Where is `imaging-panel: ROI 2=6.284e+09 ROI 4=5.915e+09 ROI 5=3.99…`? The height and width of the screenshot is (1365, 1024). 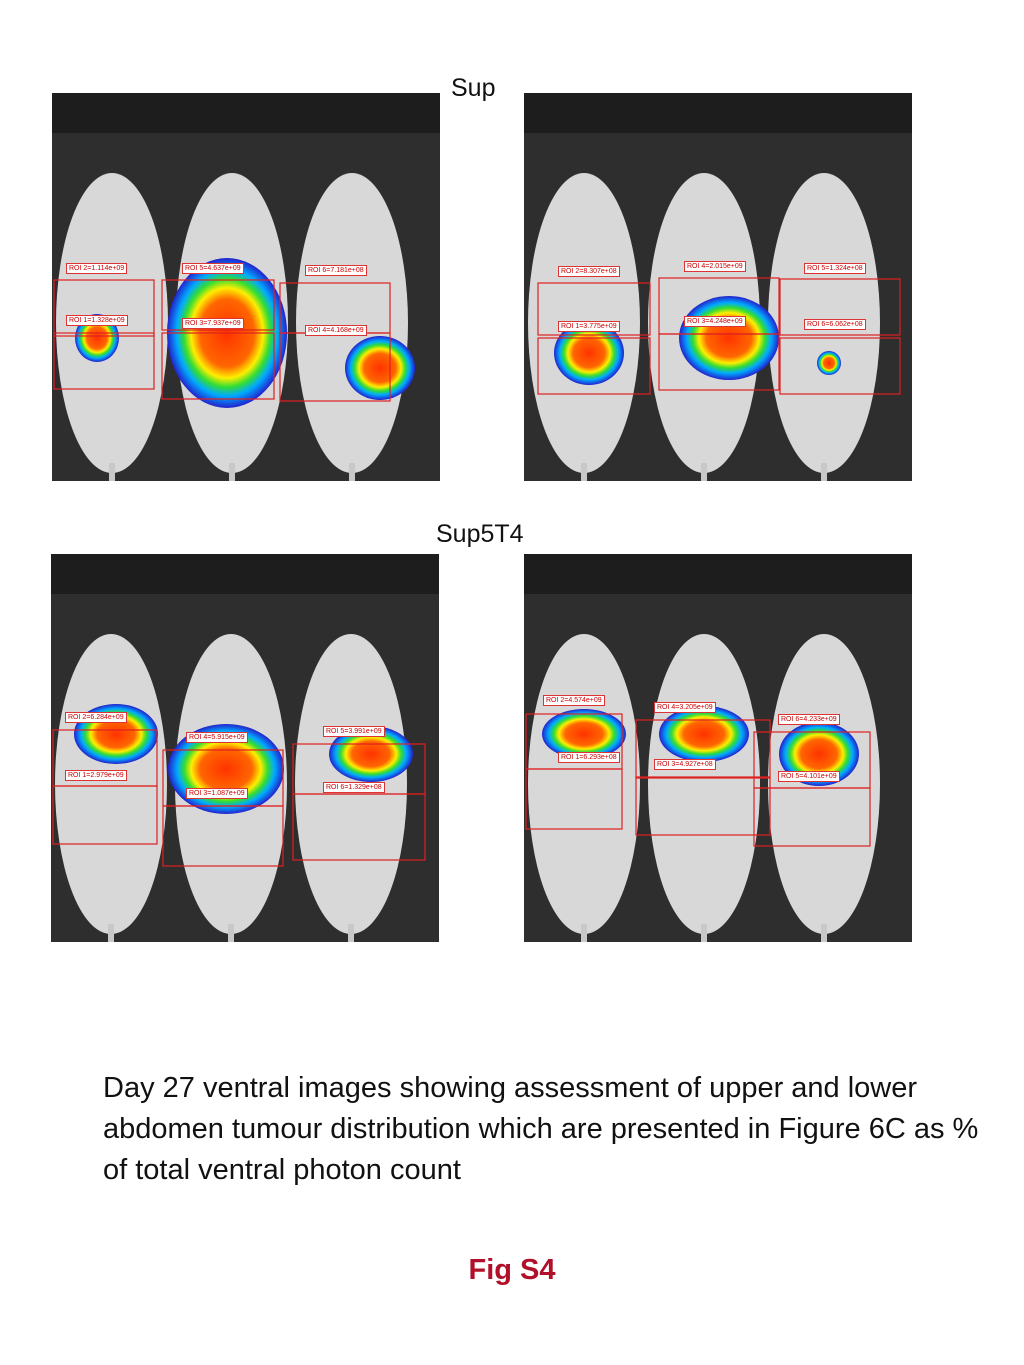 imaging-panel: ROI 2=6.284e+09 ROI 4=5.915e+09 ROI 5=3.99… is located at coordinates (245, 748).